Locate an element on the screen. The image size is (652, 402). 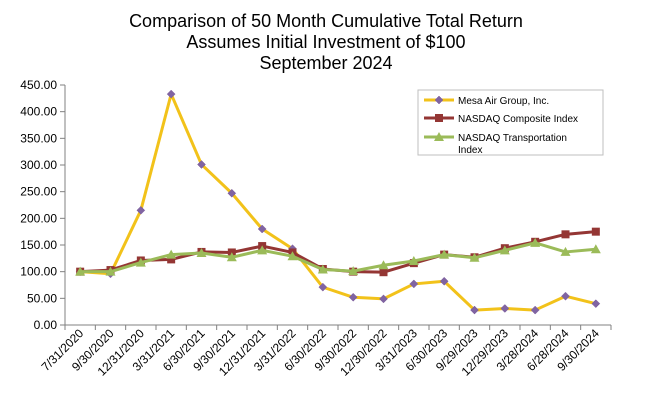
legend-label: NASDAQ Transportation Index is located at coordinates (512, 144).